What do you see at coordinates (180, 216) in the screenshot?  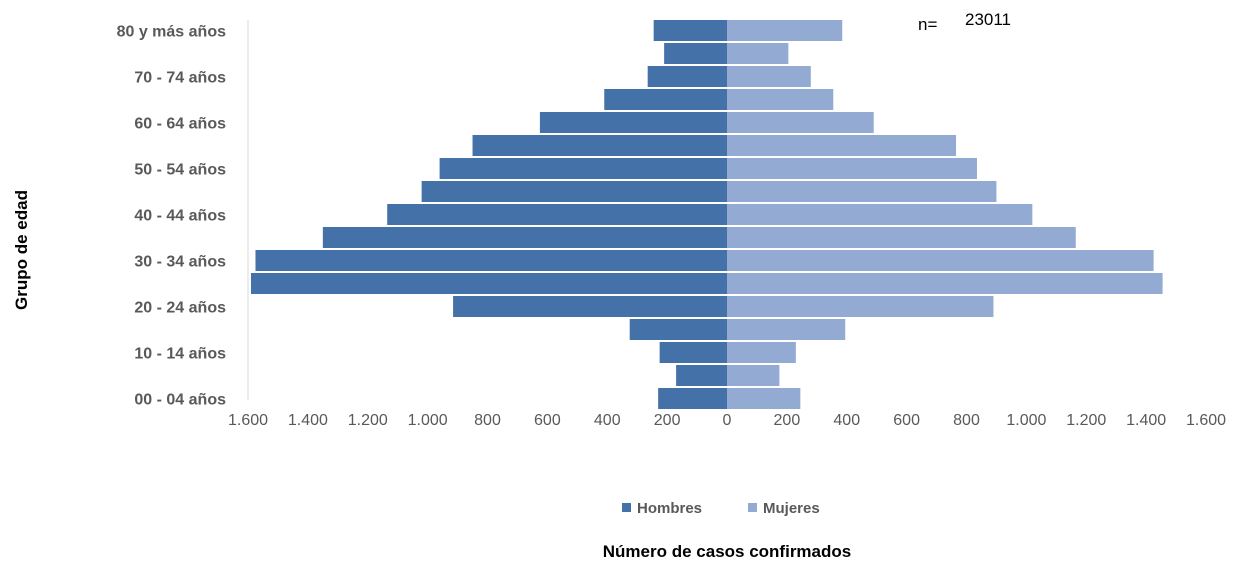 I see `category-label: 40 - 44 años` at bounding box center [180, 216].